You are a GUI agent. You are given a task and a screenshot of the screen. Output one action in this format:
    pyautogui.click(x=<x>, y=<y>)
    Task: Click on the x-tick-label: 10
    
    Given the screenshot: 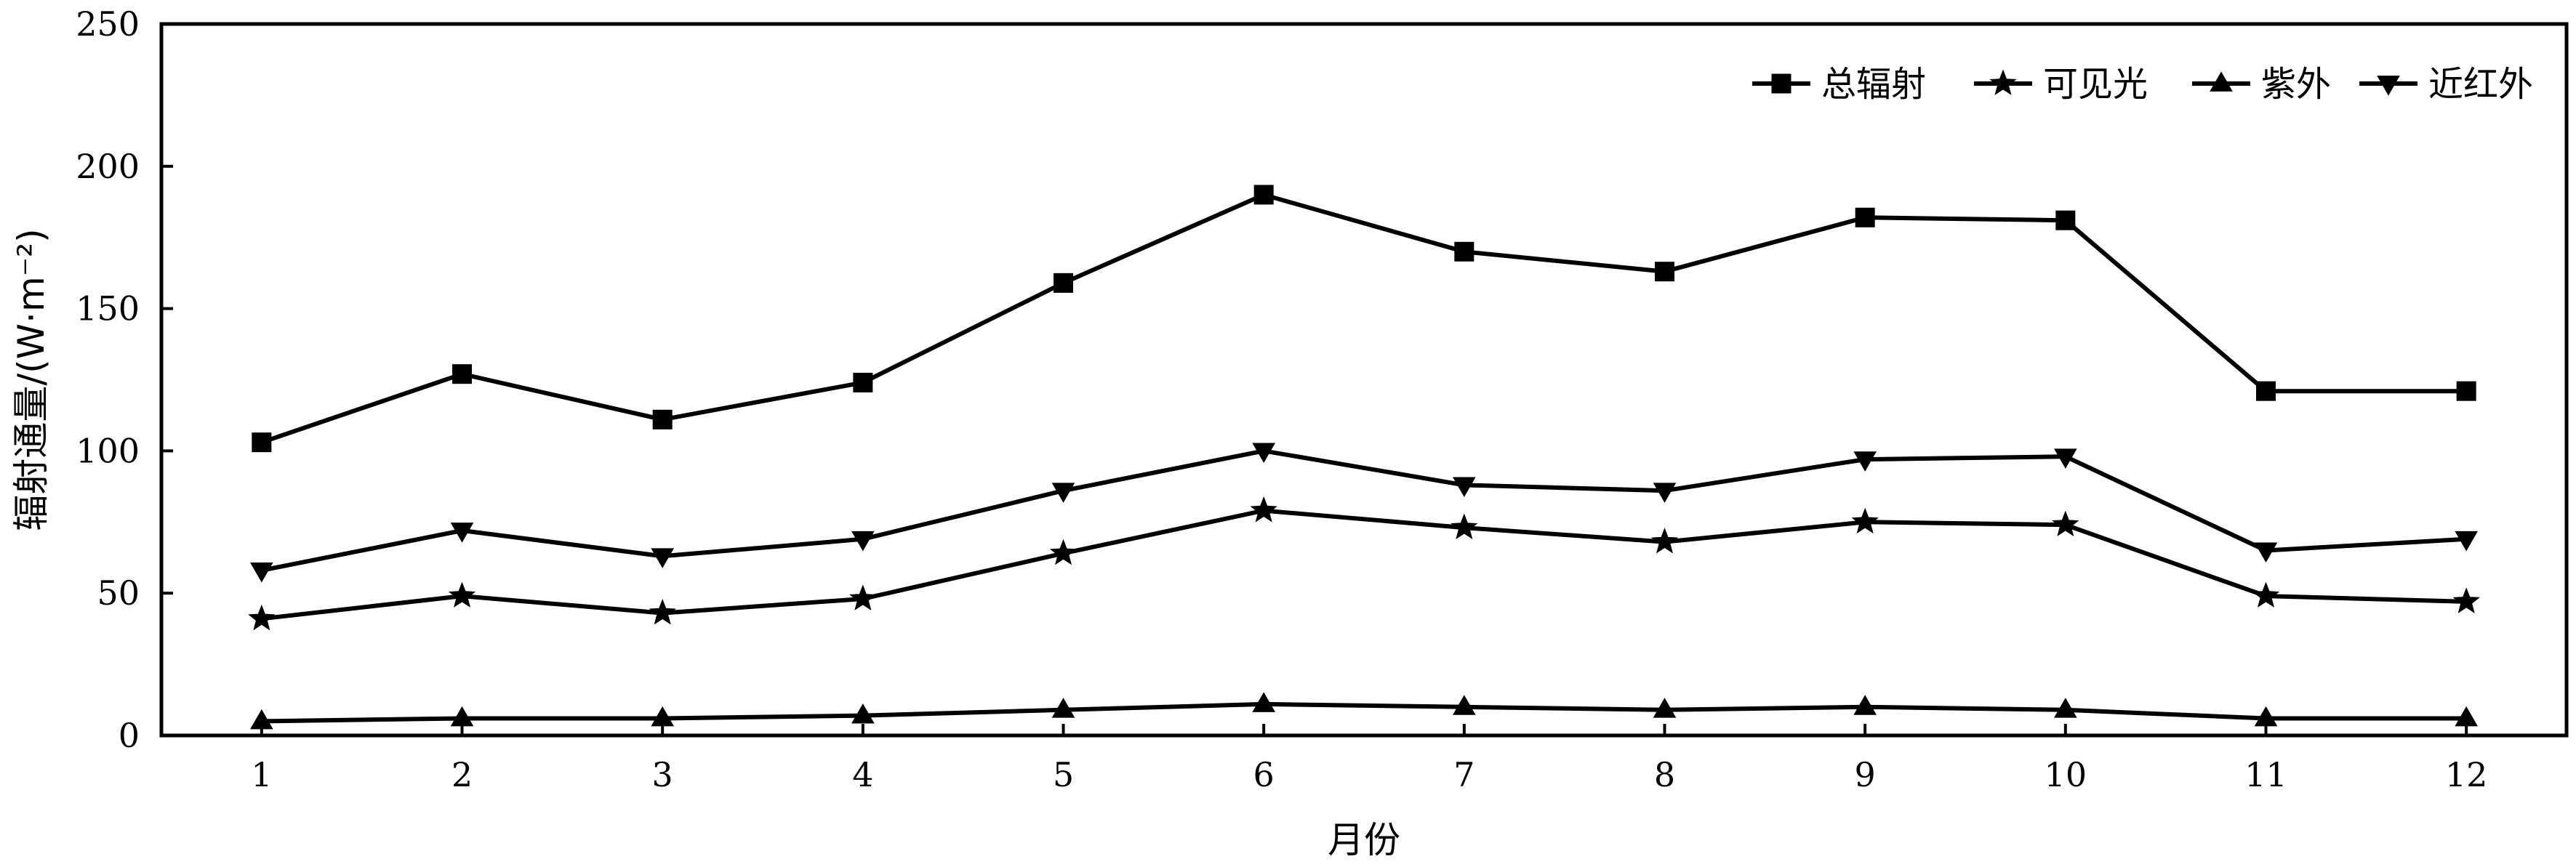 What is the action you would take?
    pyautogui.click(x=2066, y=775)
    